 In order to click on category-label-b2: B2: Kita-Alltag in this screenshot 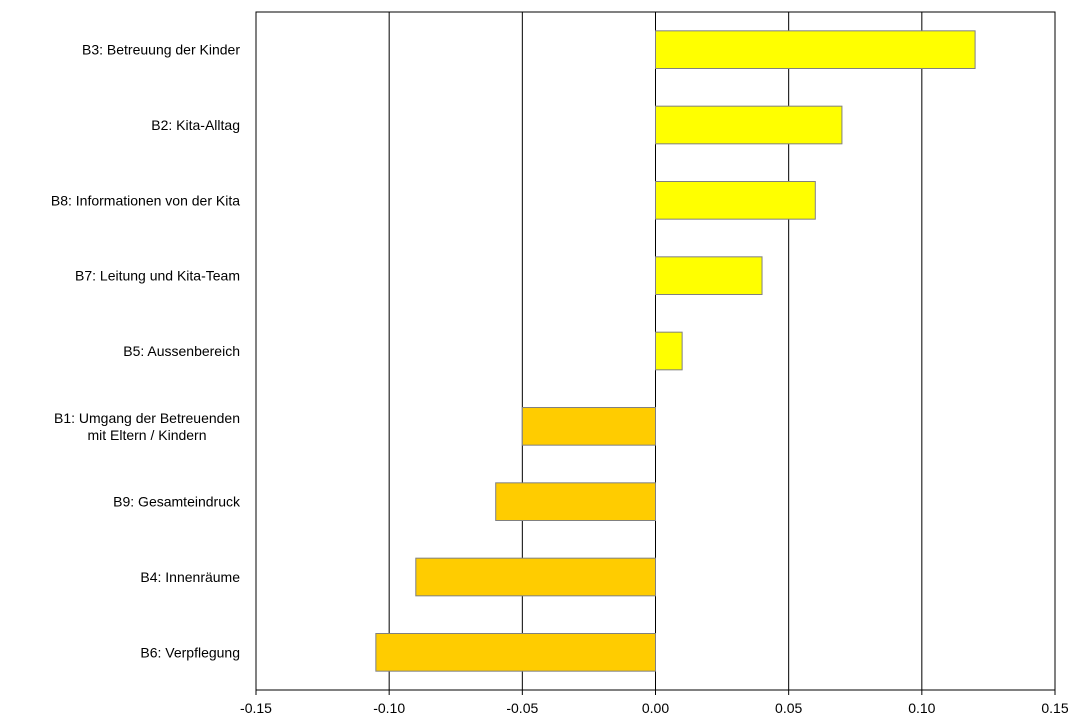, I will do `click(195, 125)`.